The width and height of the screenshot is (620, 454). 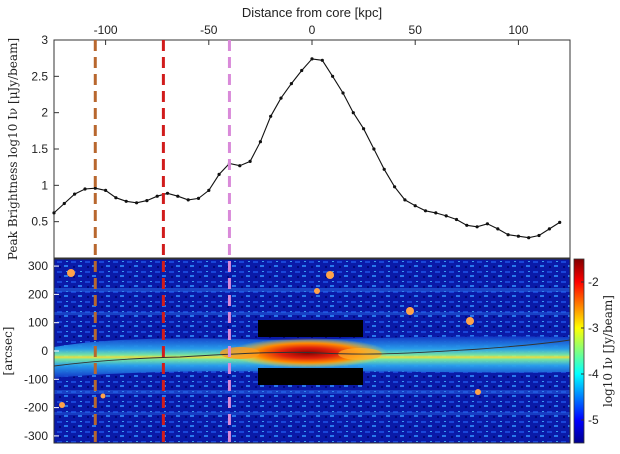 I want to click on galaxy-ridge-line, so click(x=312, y=353).